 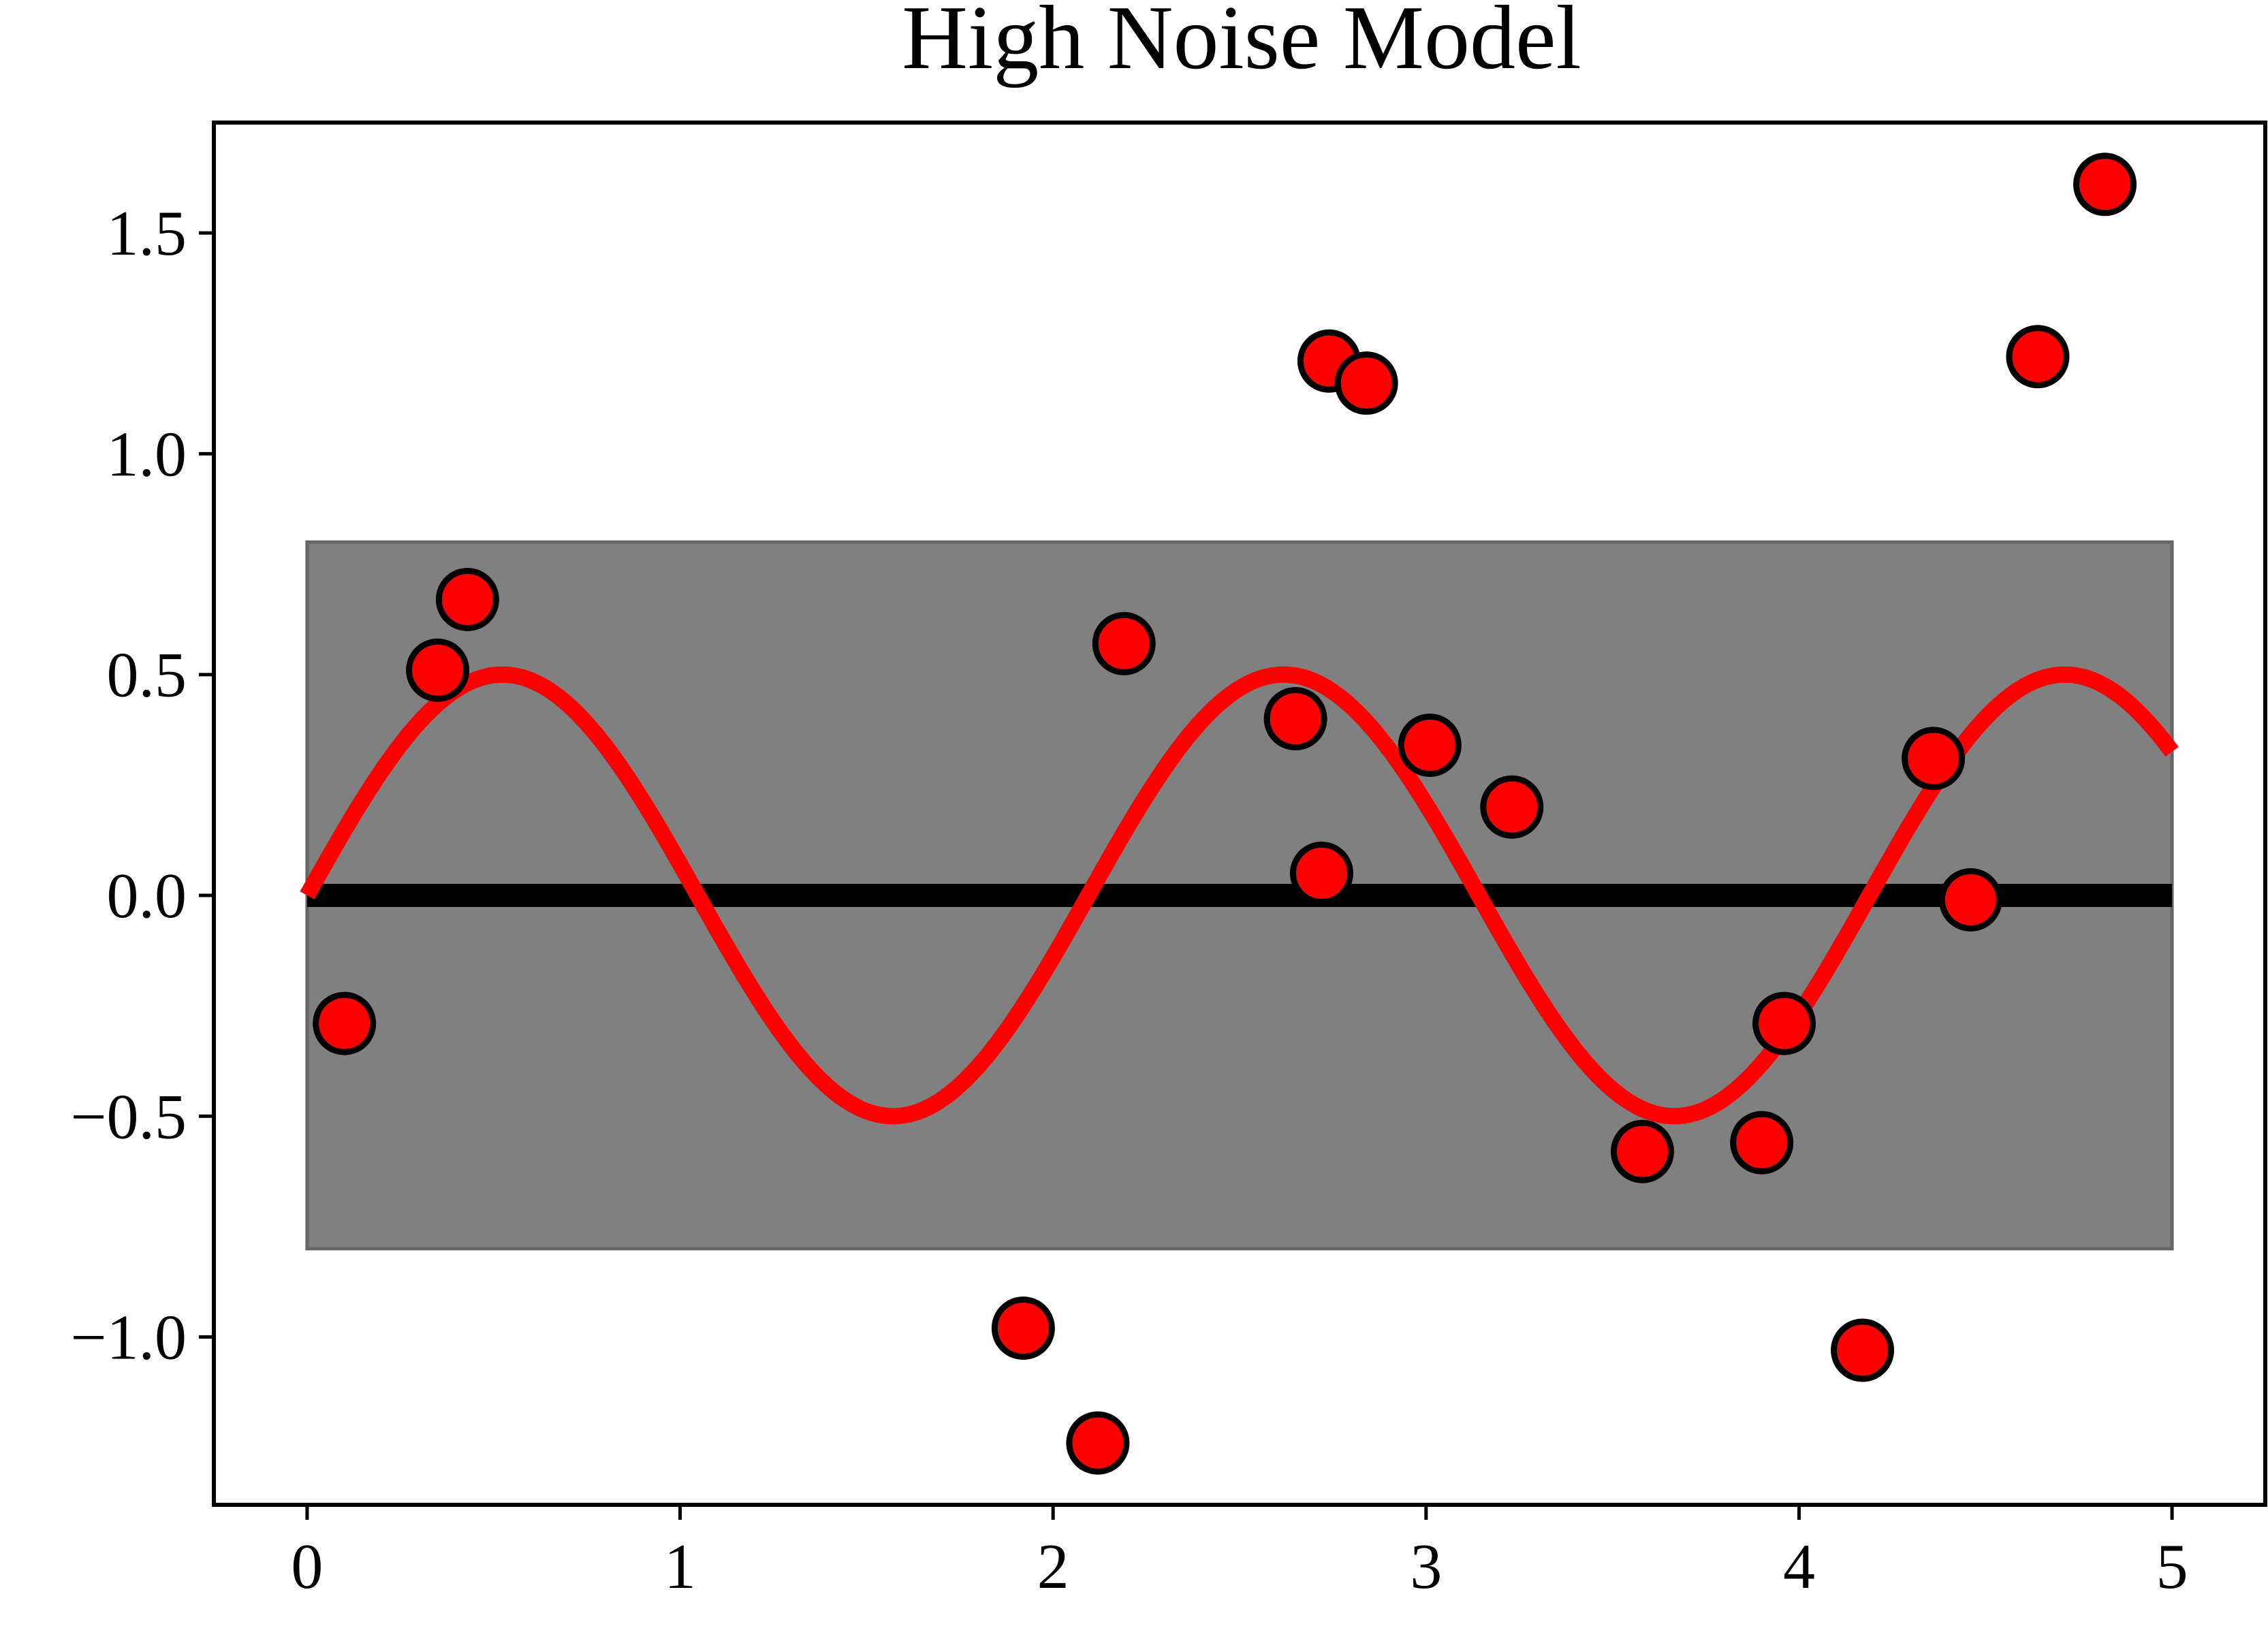 I want to click on chart-title: High Noise Model, so click(x=1241, y=44).